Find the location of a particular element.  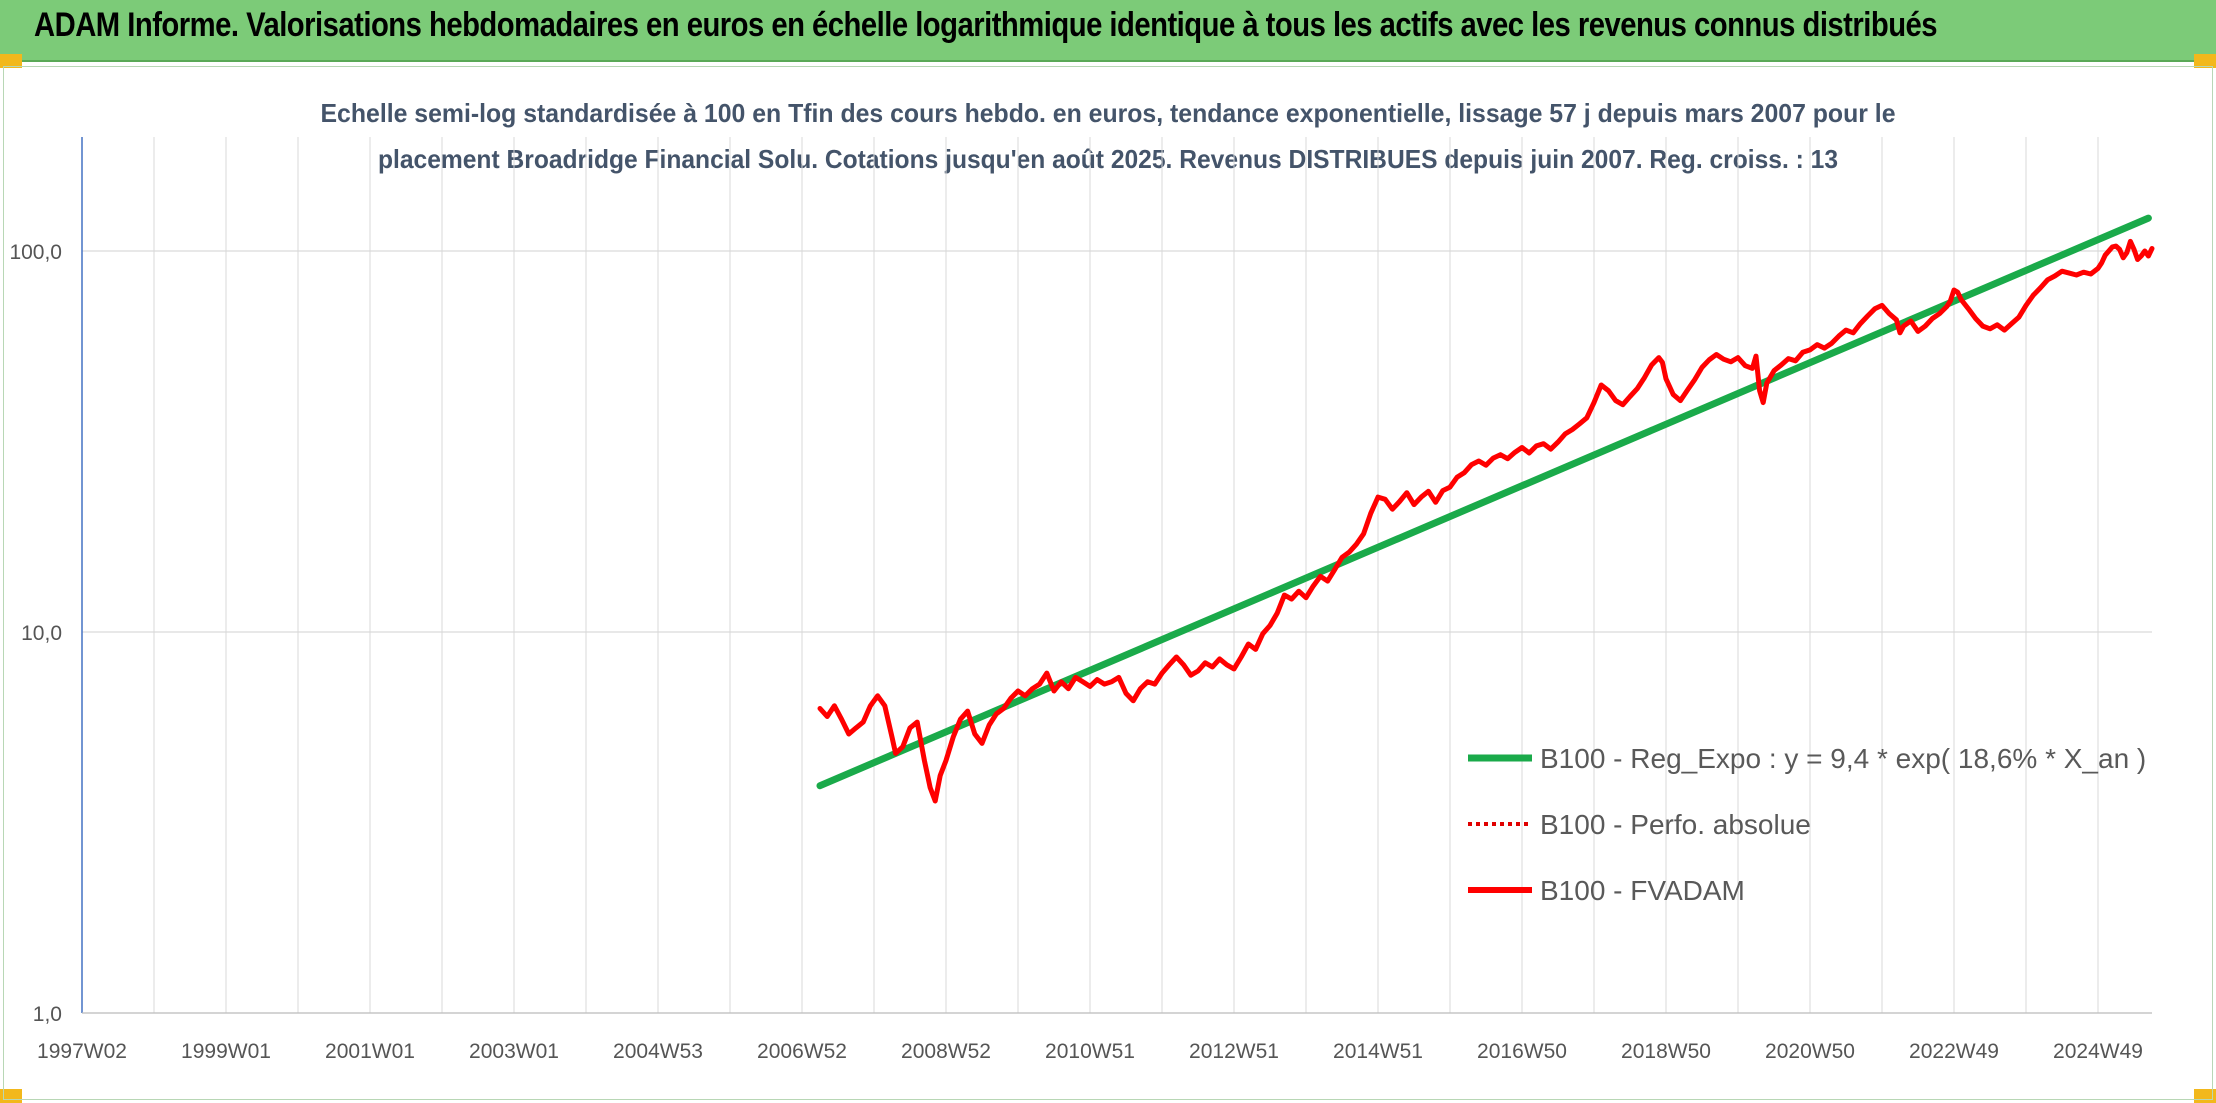

x-tick-label: 2016W50 is located at coordinates (1522, 1051).